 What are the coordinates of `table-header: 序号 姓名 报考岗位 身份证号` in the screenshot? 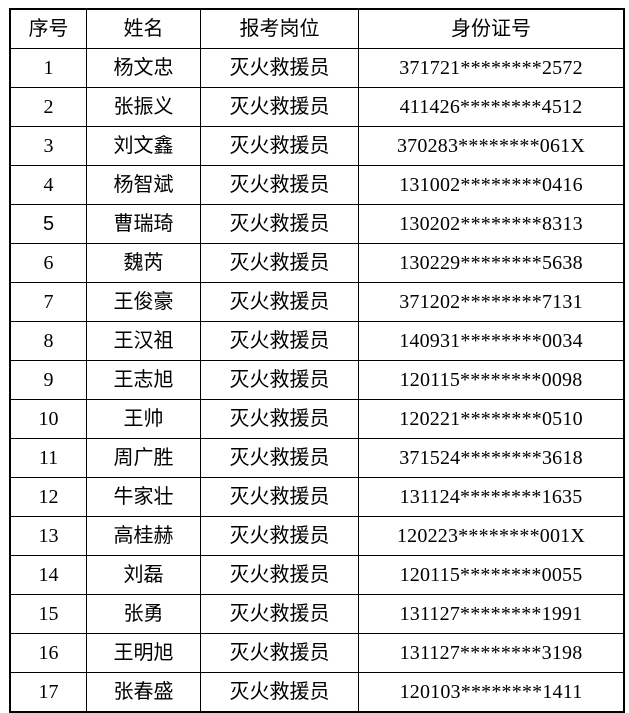 It's located at (317, 28).